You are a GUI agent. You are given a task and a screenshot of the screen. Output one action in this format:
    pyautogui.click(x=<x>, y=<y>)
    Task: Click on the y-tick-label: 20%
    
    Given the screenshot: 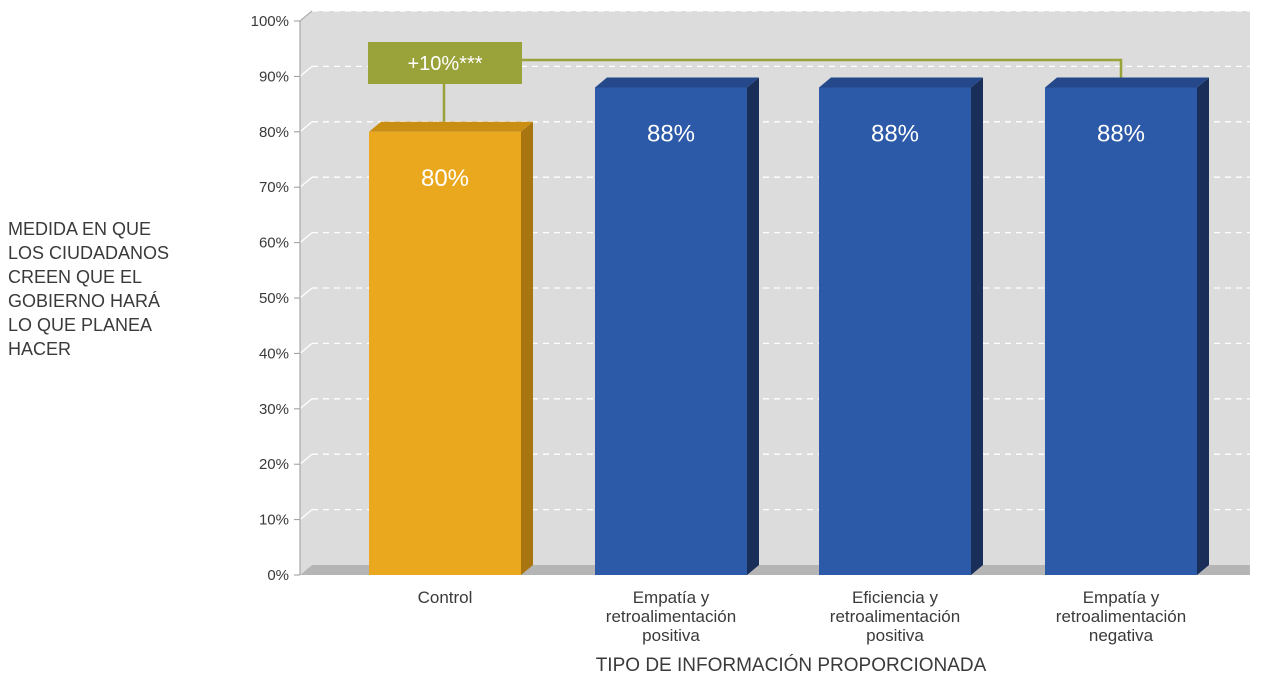 What is the action you would take?
    pyautogui.click(x=274, y=464)
    